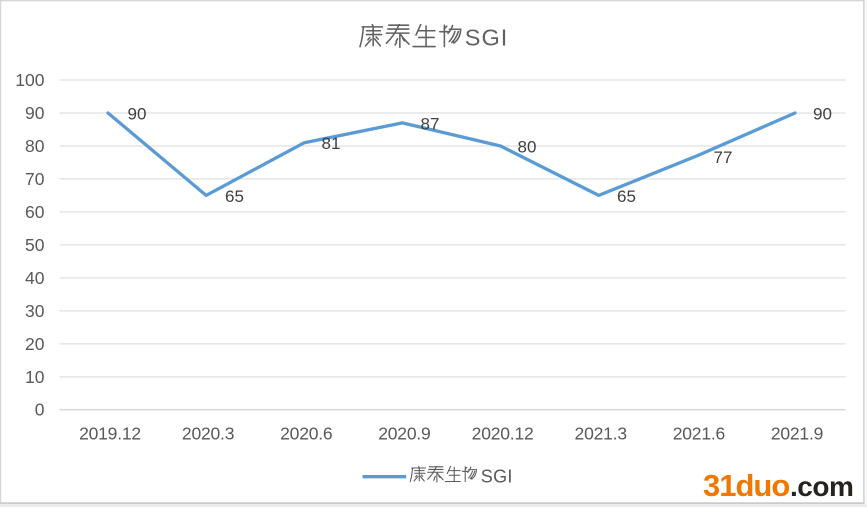  Describe the element at coordinates (331, 143) in the screenshot. I see `svg-text: 81` at that location.